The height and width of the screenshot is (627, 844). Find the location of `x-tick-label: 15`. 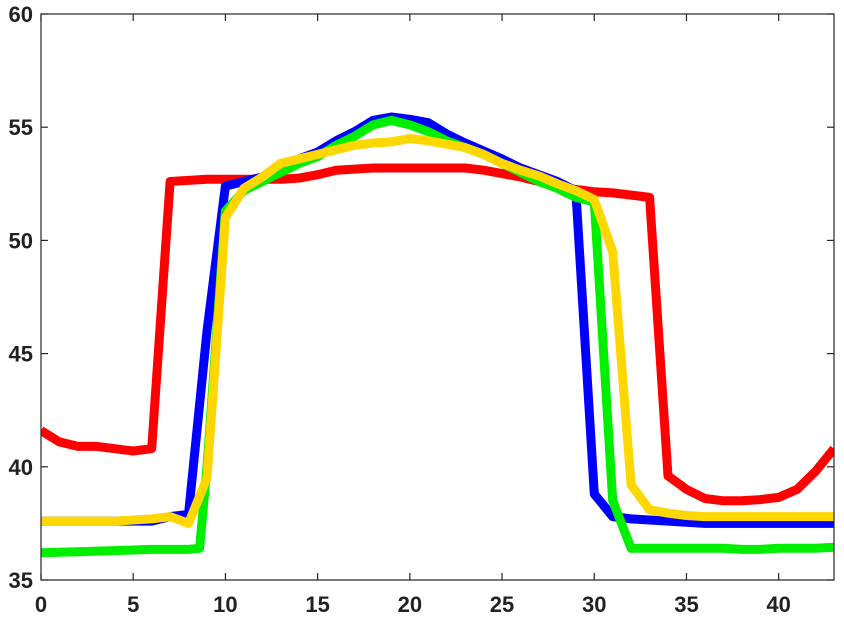

x-tick-label: 15 is located at coordinates (317, 604).